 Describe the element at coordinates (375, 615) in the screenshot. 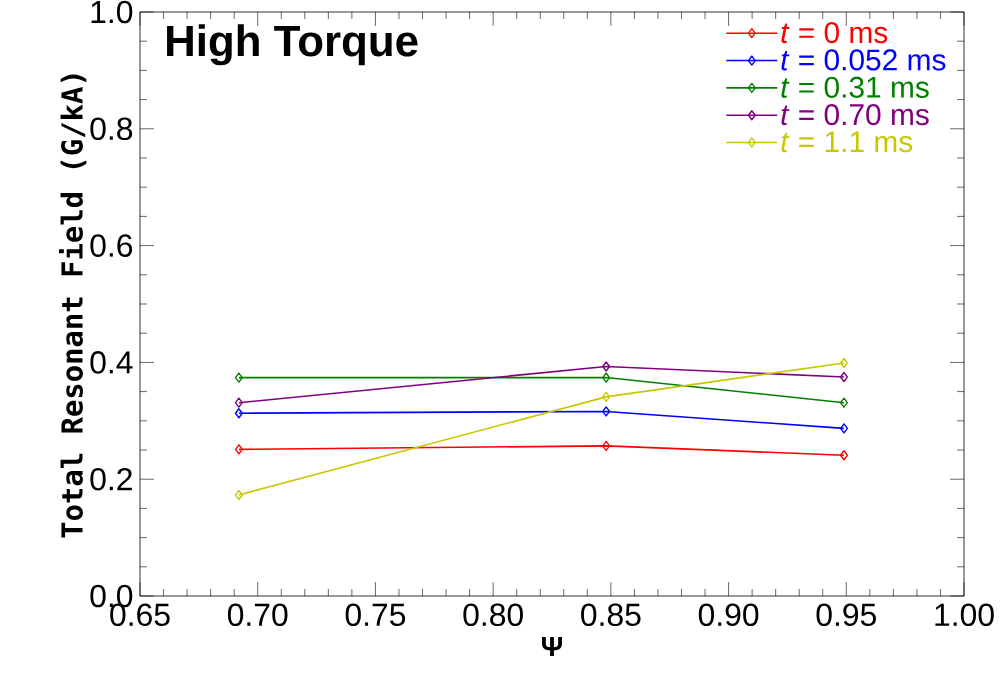

I see `x-tick-label: 0.75` at that location.